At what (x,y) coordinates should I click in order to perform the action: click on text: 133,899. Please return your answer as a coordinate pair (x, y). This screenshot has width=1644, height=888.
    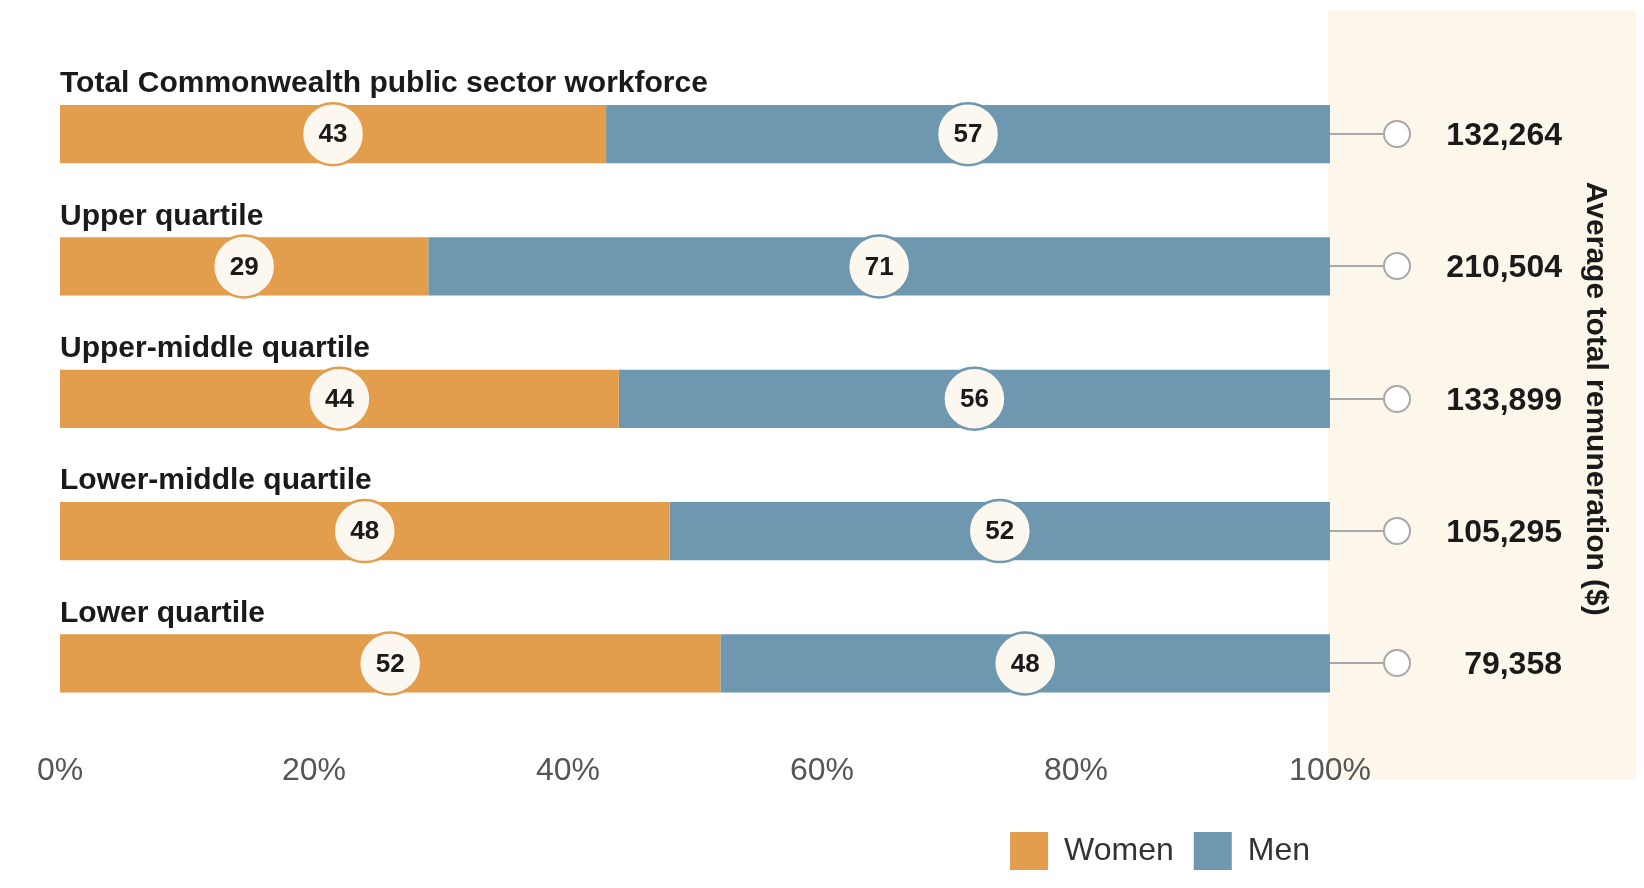
    Looking at the image, I should click on (1504, 398).